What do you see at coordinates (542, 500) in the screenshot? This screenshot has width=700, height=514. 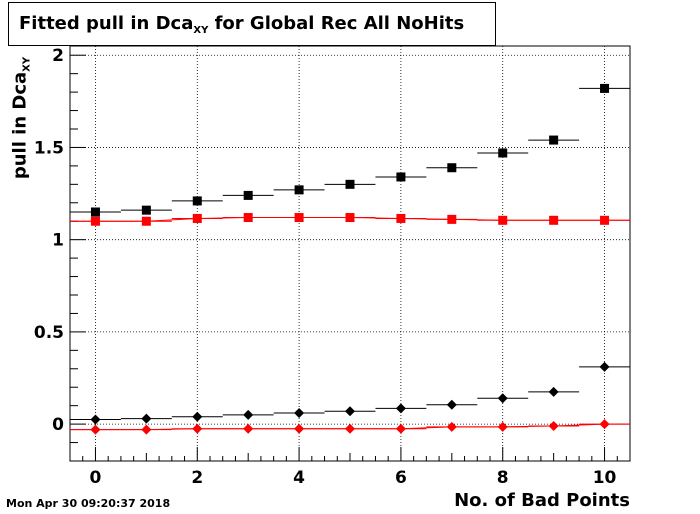 I see `x-axis-label: No. of Bad Points` at bounding box center [542, 500].